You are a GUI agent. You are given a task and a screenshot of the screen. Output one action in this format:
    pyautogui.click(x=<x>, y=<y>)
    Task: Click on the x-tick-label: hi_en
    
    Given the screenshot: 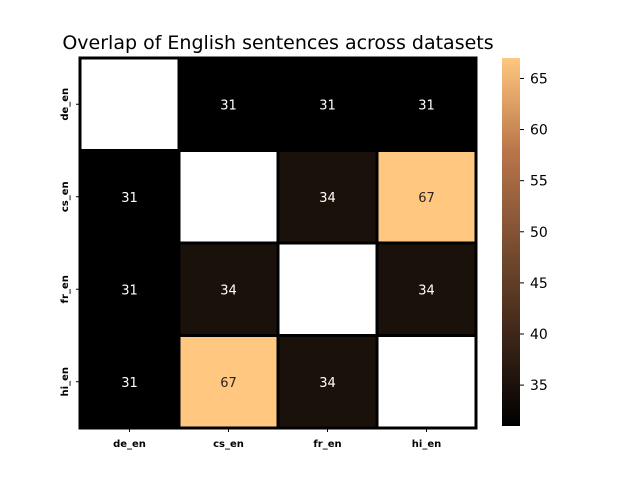 What is the action you would take?
    pyautogui.click(x=426, y=444)
    